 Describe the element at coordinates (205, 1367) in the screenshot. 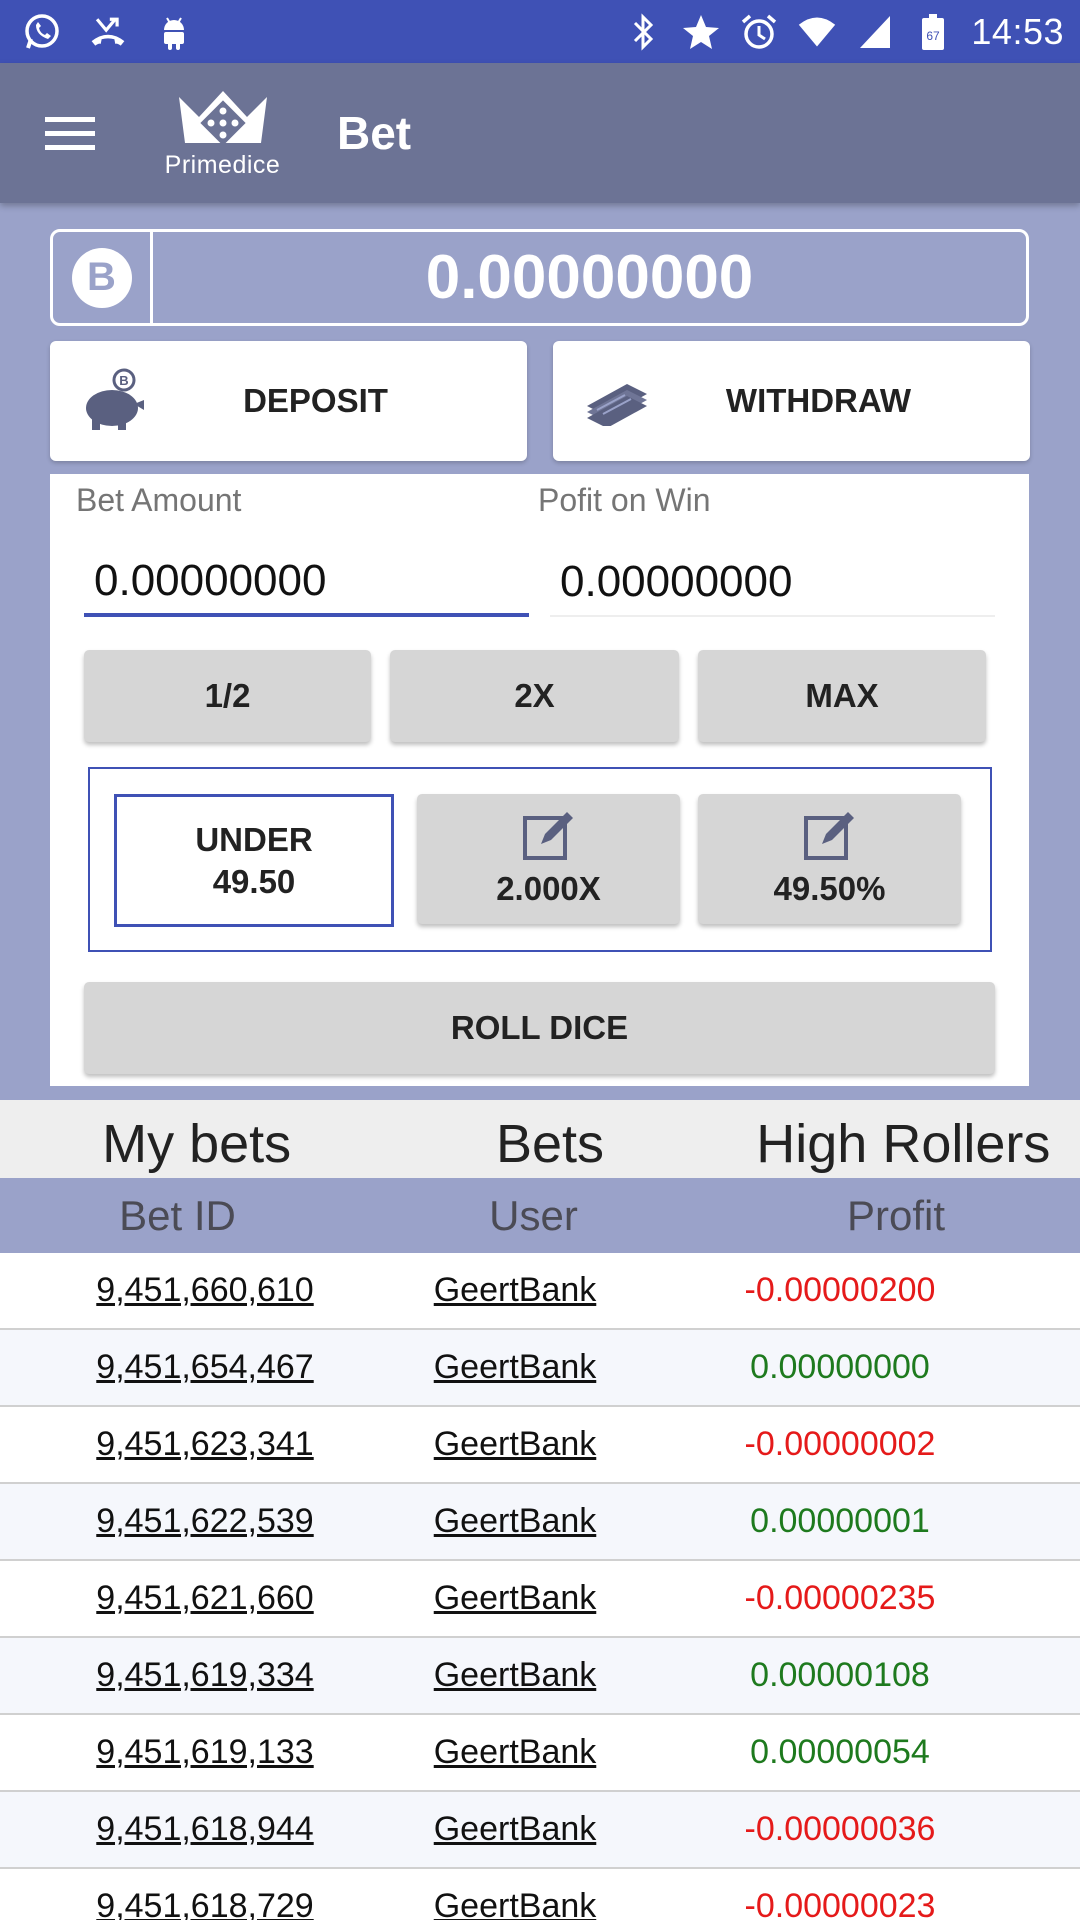

I see `bet-id-link: 9,451,654,467` at that location.